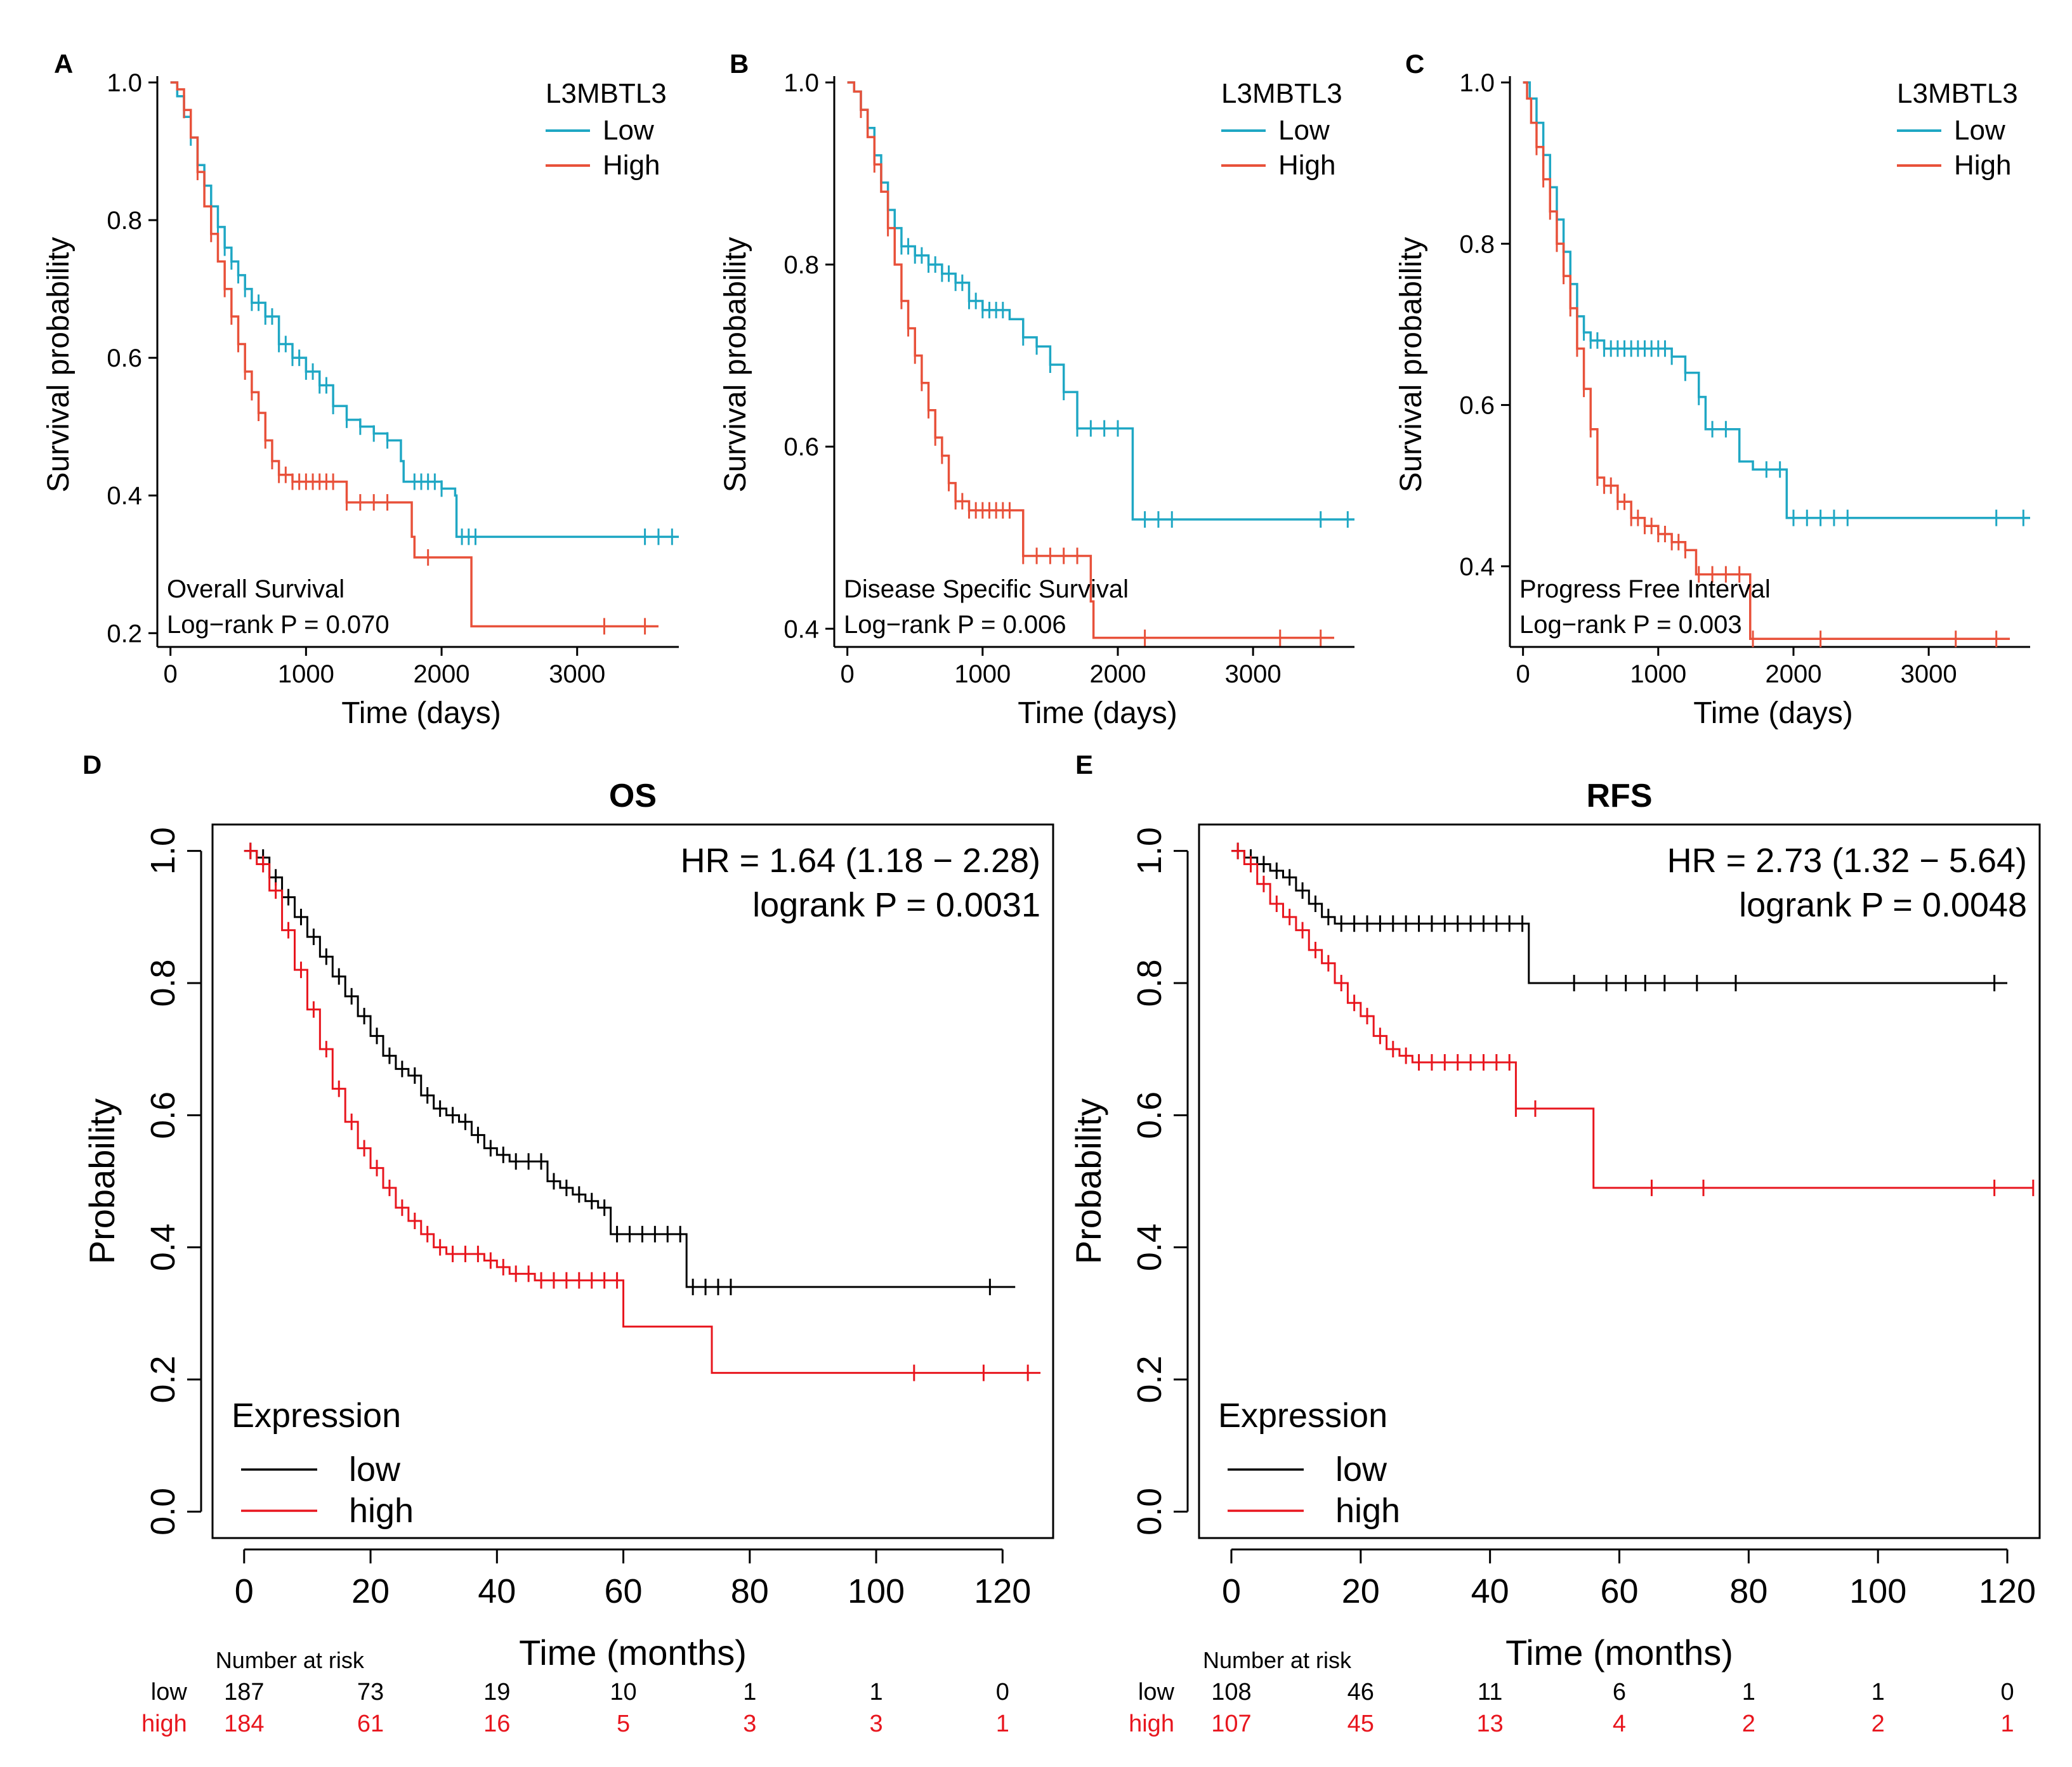 Image resolution: width=2072 pixels, height=1767 pixels. Describe the element at coordinates (896, 905) in the screenshot. I see `logrank-p: logrank P = 0.0031` at that location.